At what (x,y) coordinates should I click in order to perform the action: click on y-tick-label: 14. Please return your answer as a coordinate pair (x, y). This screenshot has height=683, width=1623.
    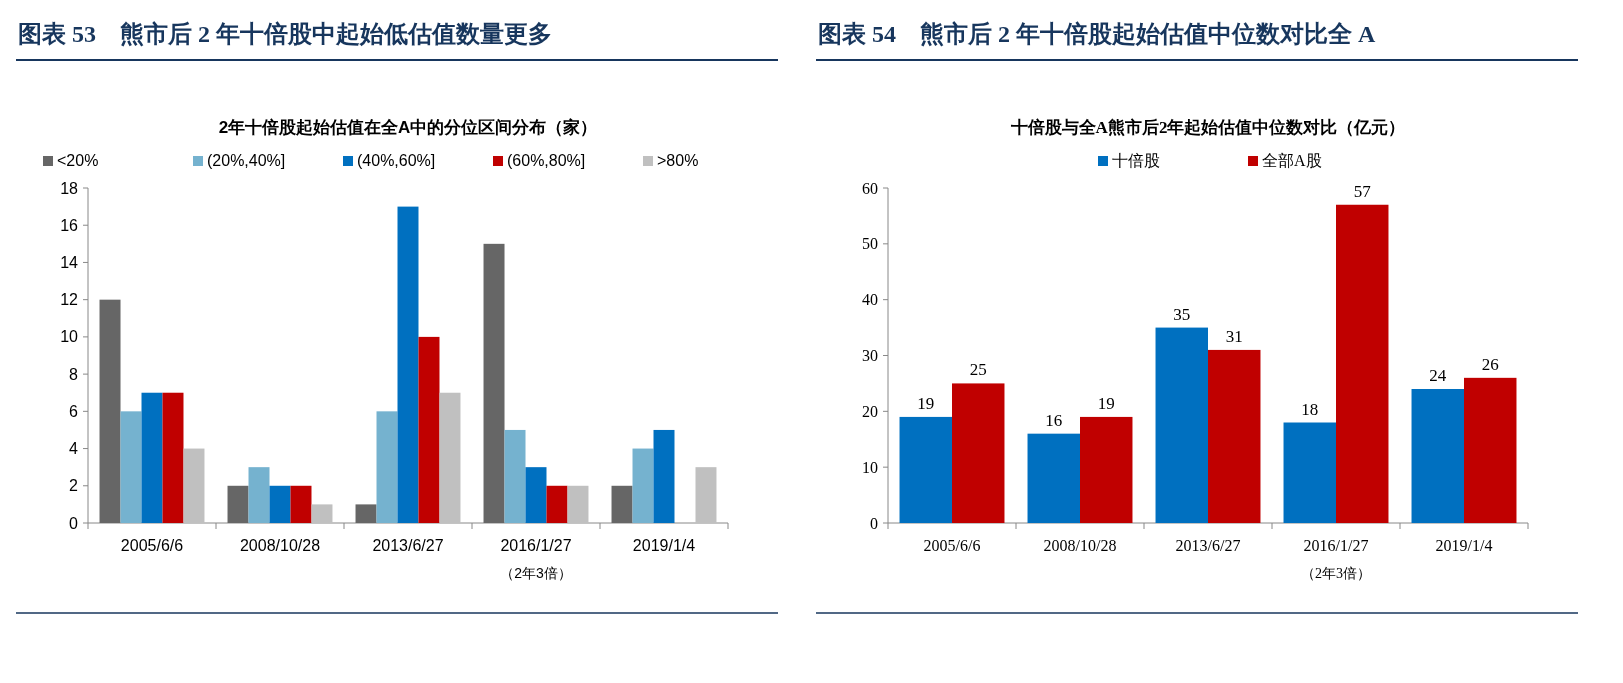
    Looking at the image, I should click on (69, 263).